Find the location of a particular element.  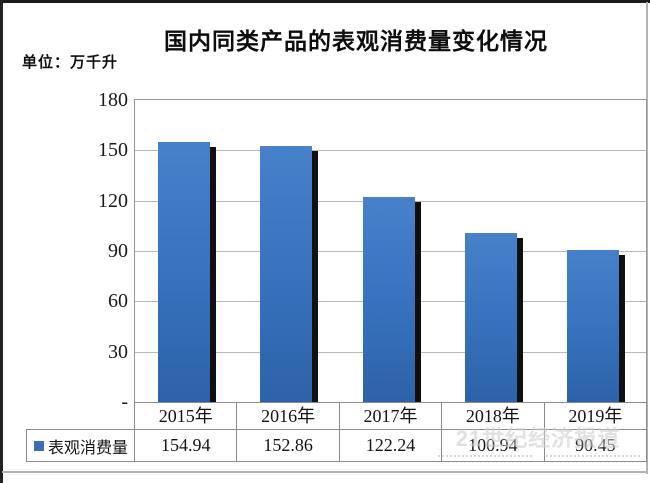

y-tick-label: 30 is located at coordinates (118, 352).